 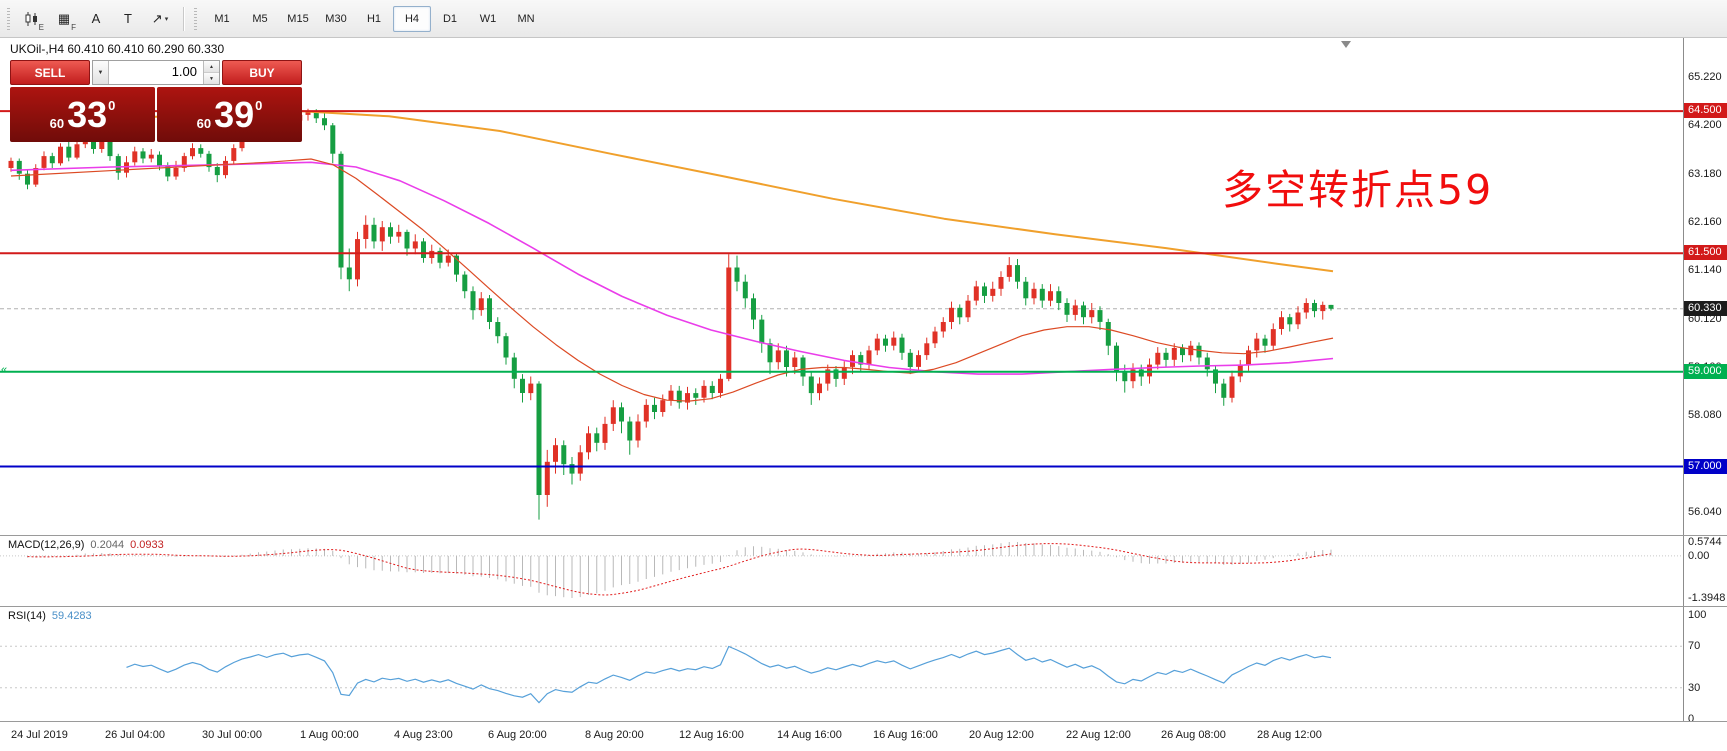 I want to click on timeframe-button-w1: W1, so click(x=488, y=18).